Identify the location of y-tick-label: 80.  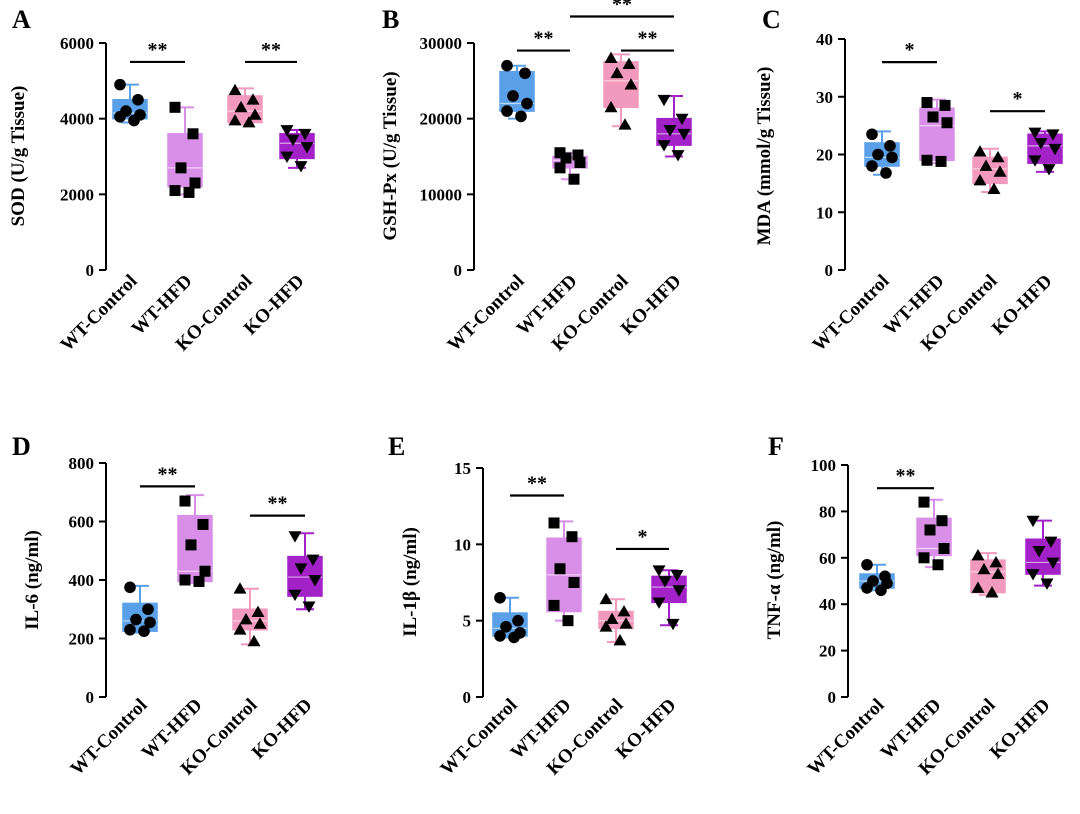
(827, 511).